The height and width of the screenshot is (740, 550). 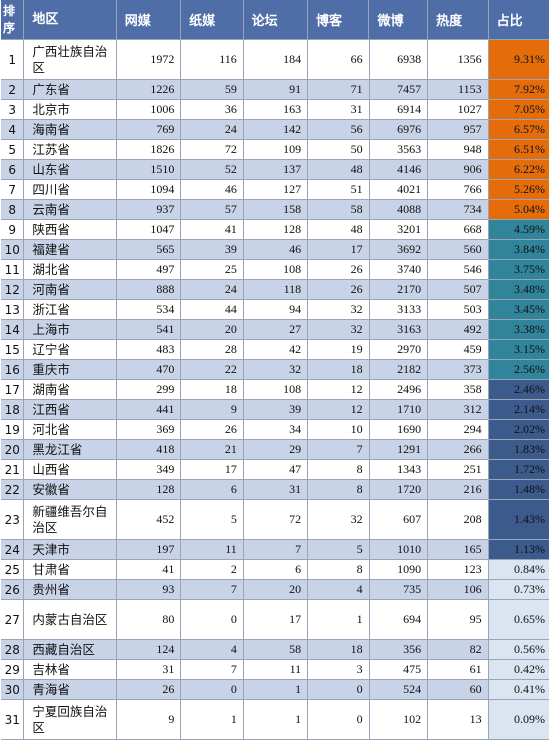 I want to click on cell-weibo: 607, so click(x=399, y=519).